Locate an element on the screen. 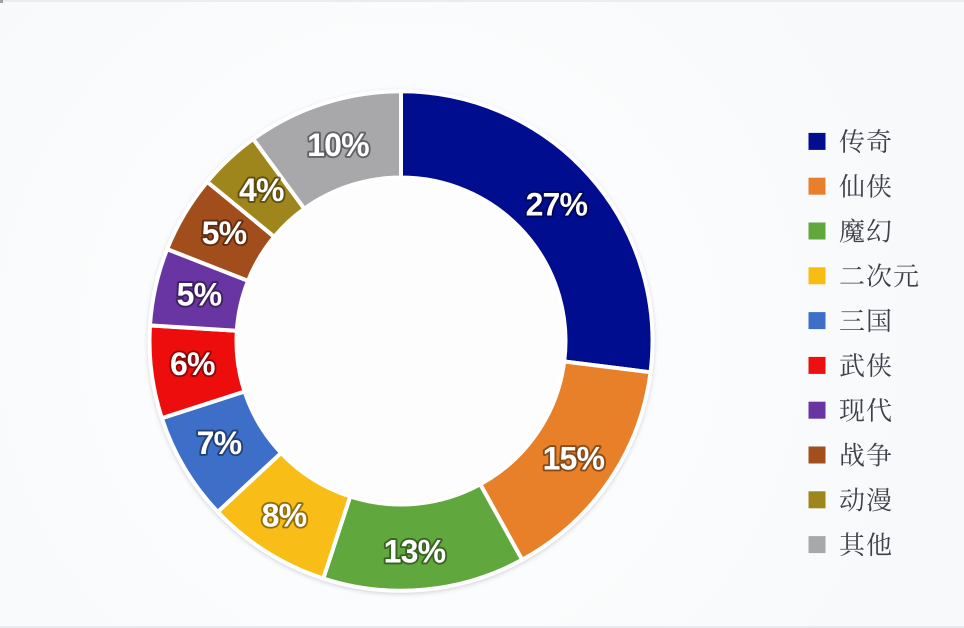 Image resolution: width=964 pixels, height=628 pixels. svg-text: 6% is located at coordinates (192, 364).